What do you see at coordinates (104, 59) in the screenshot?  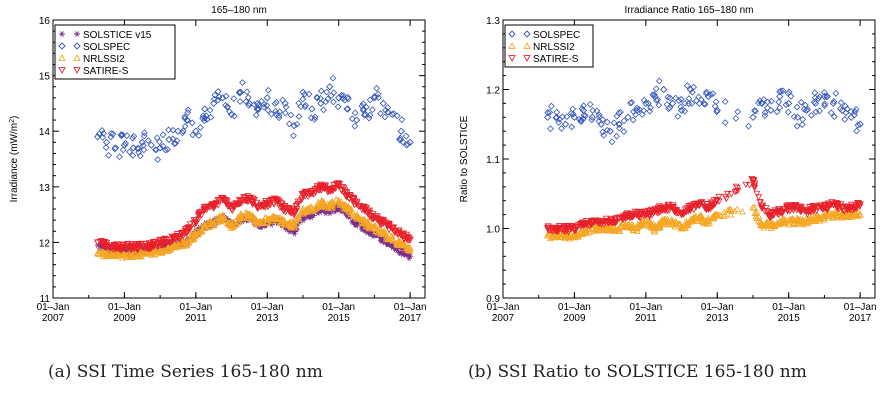 I see `legend-label-nrlssi2: NRLSSI2` at bounding box center [104, 59].